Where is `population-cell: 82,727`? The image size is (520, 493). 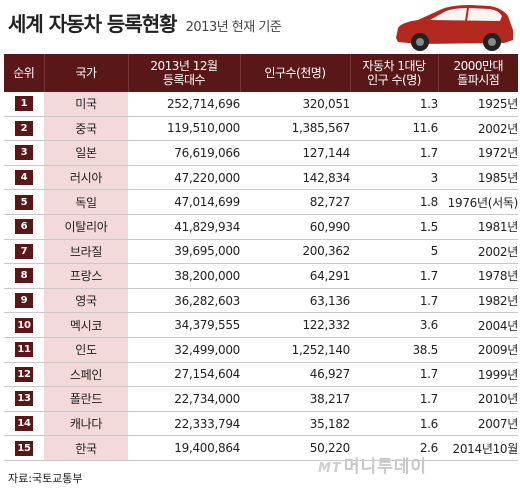
population-cell: 82,727 is located at coordinates (295, 202).